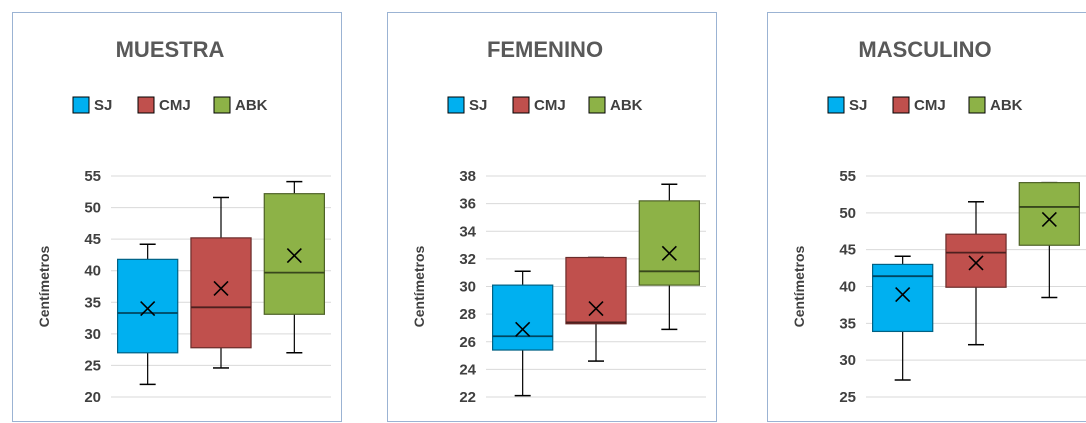 The image size is (1086, 423). I want to click on y-tick-label: 38, so click(467, 176).